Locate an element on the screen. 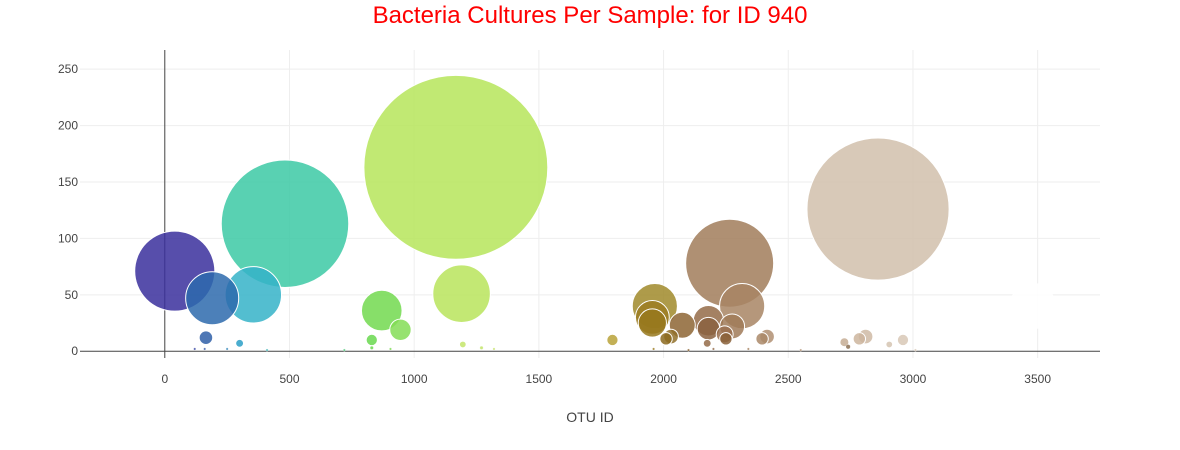 The width and height of the screenshot is (1180, 450). y-tick-label: 100 is located at coordinates (68, 238).